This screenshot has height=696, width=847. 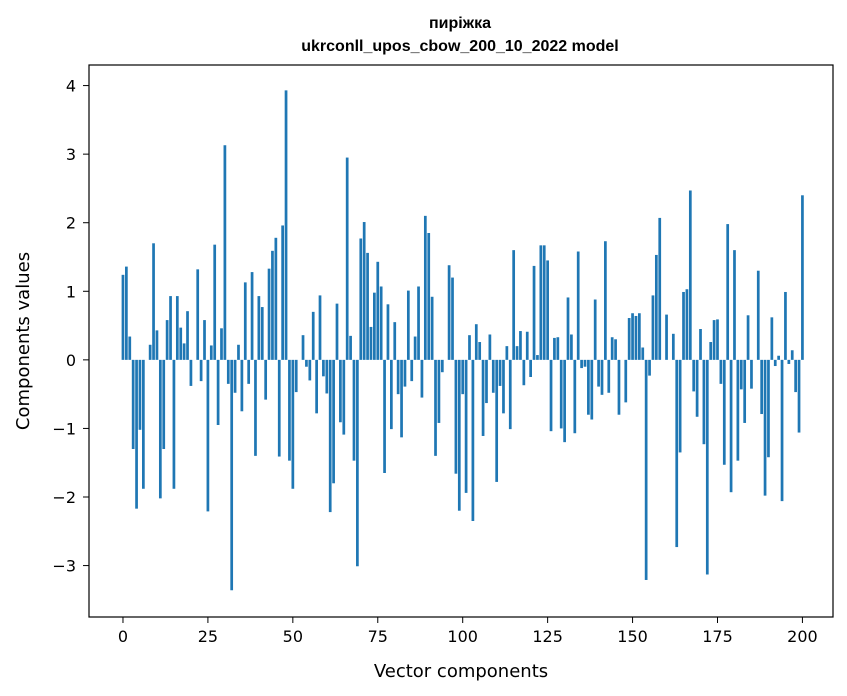 I want to click on x-tick-label: 200, so click(x=802, y=636).